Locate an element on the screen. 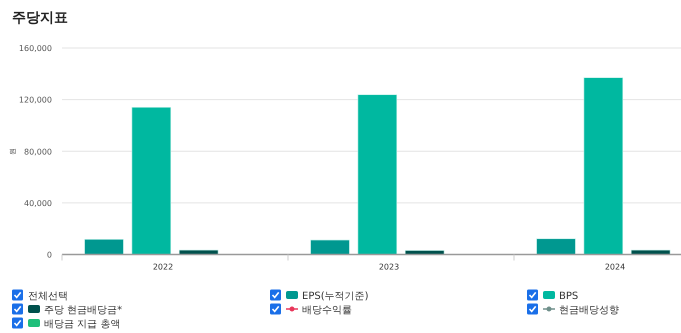 This screenshot has height=333, width=681. y-tick-label: 120,000 is located at coordinates (35, 100).